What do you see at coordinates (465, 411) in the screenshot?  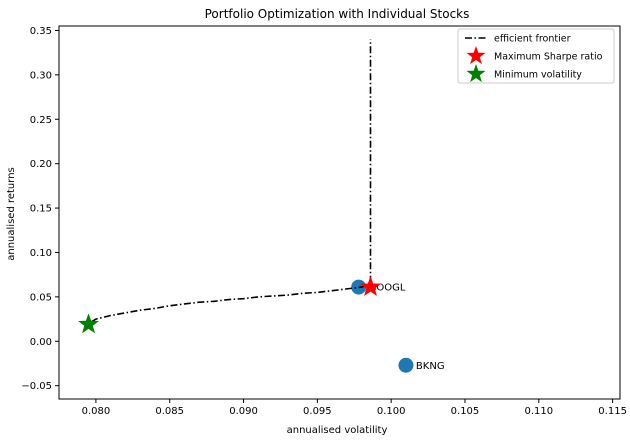 I see `x-tick-label: 0.105` at bounding box center [465, 411].